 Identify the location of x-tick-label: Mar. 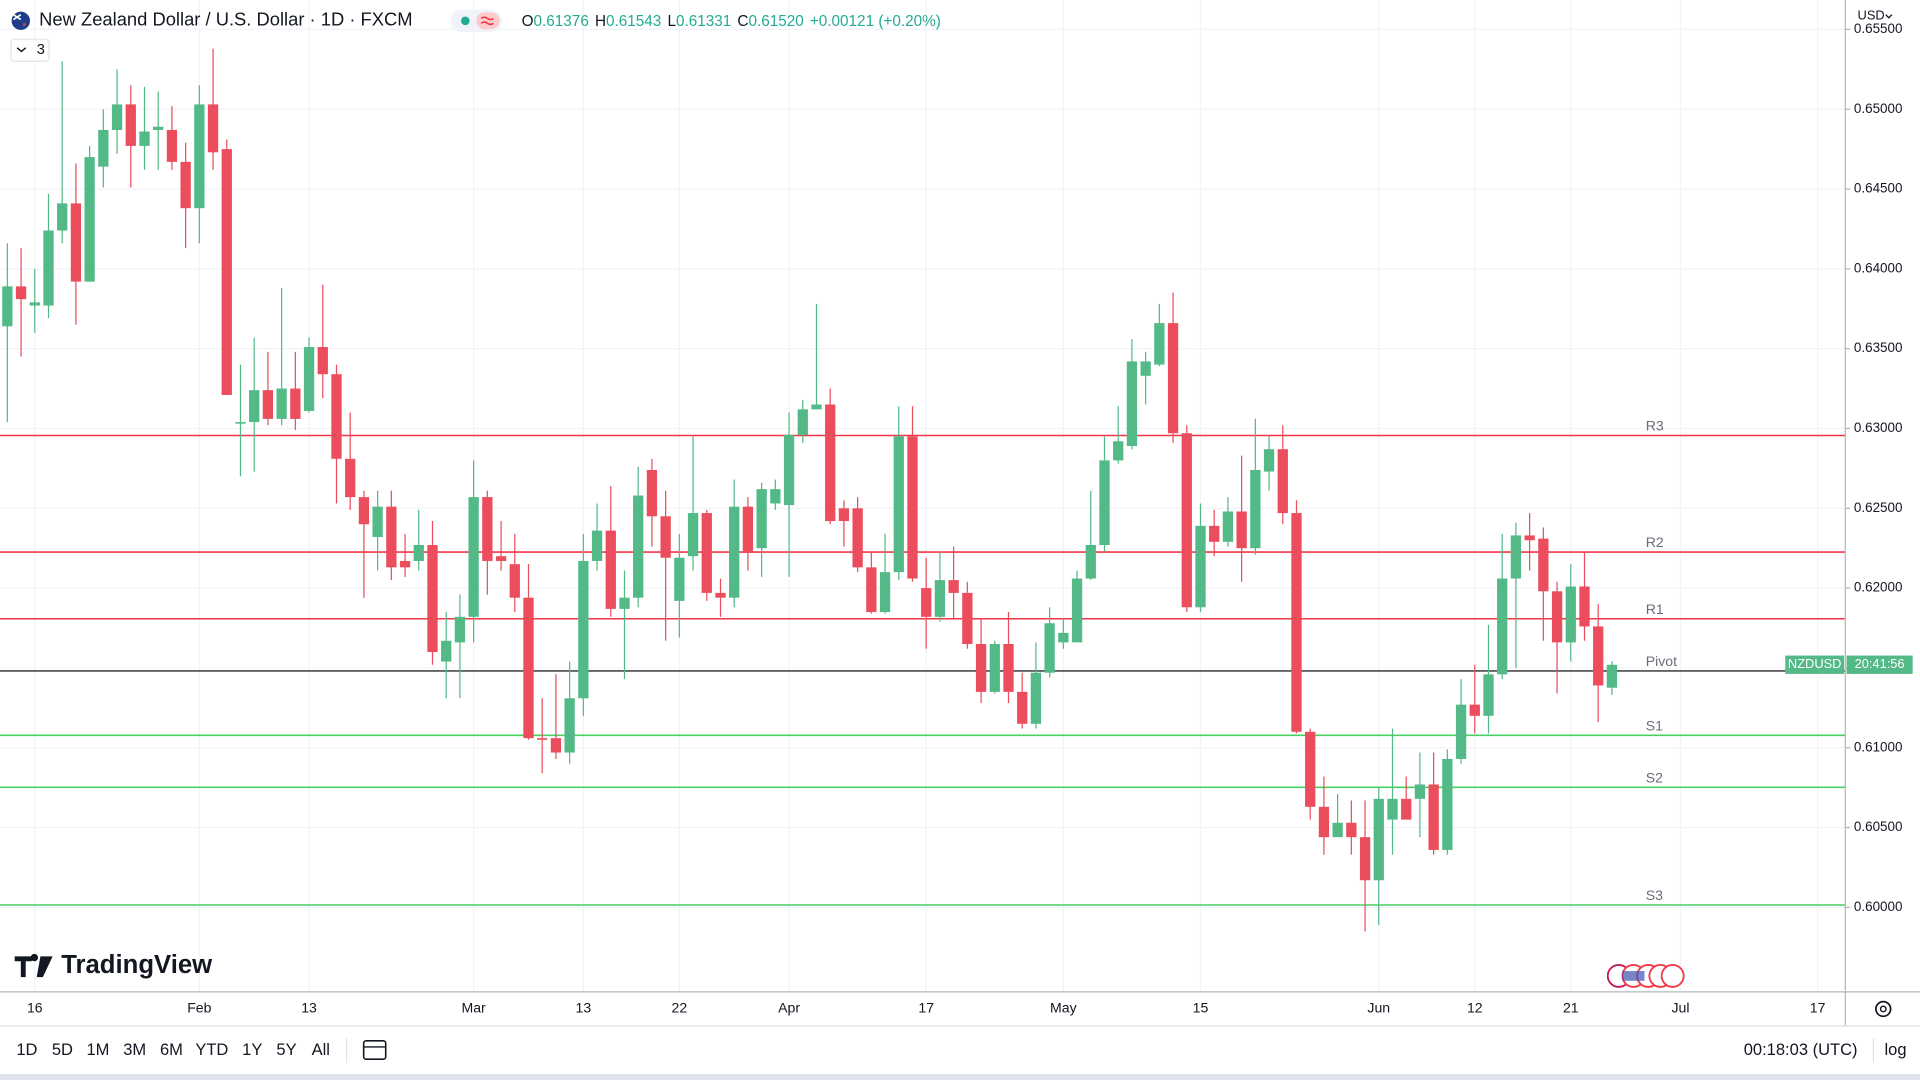
(474, 1008).